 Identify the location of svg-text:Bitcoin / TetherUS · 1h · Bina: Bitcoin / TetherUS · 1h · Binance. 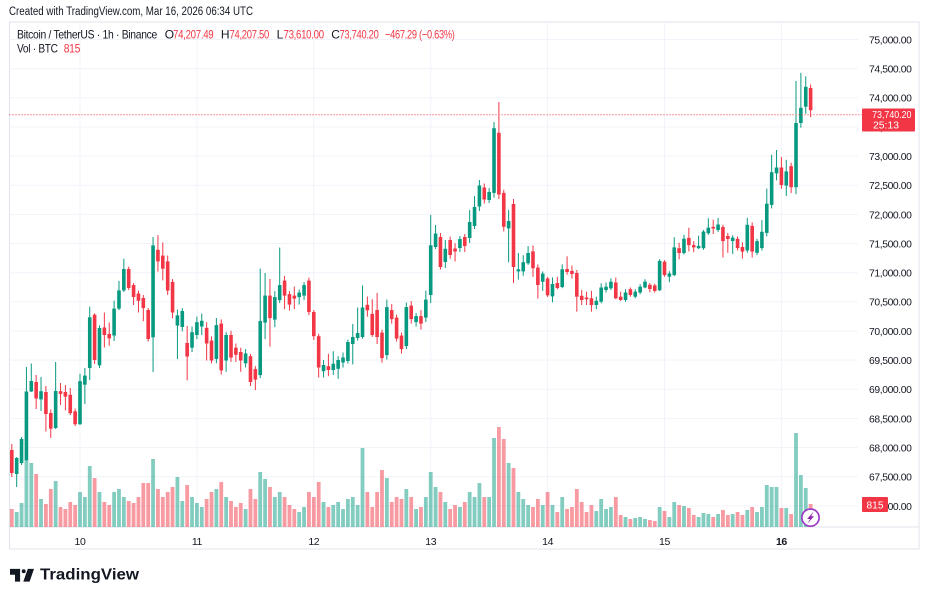
(87, 35).